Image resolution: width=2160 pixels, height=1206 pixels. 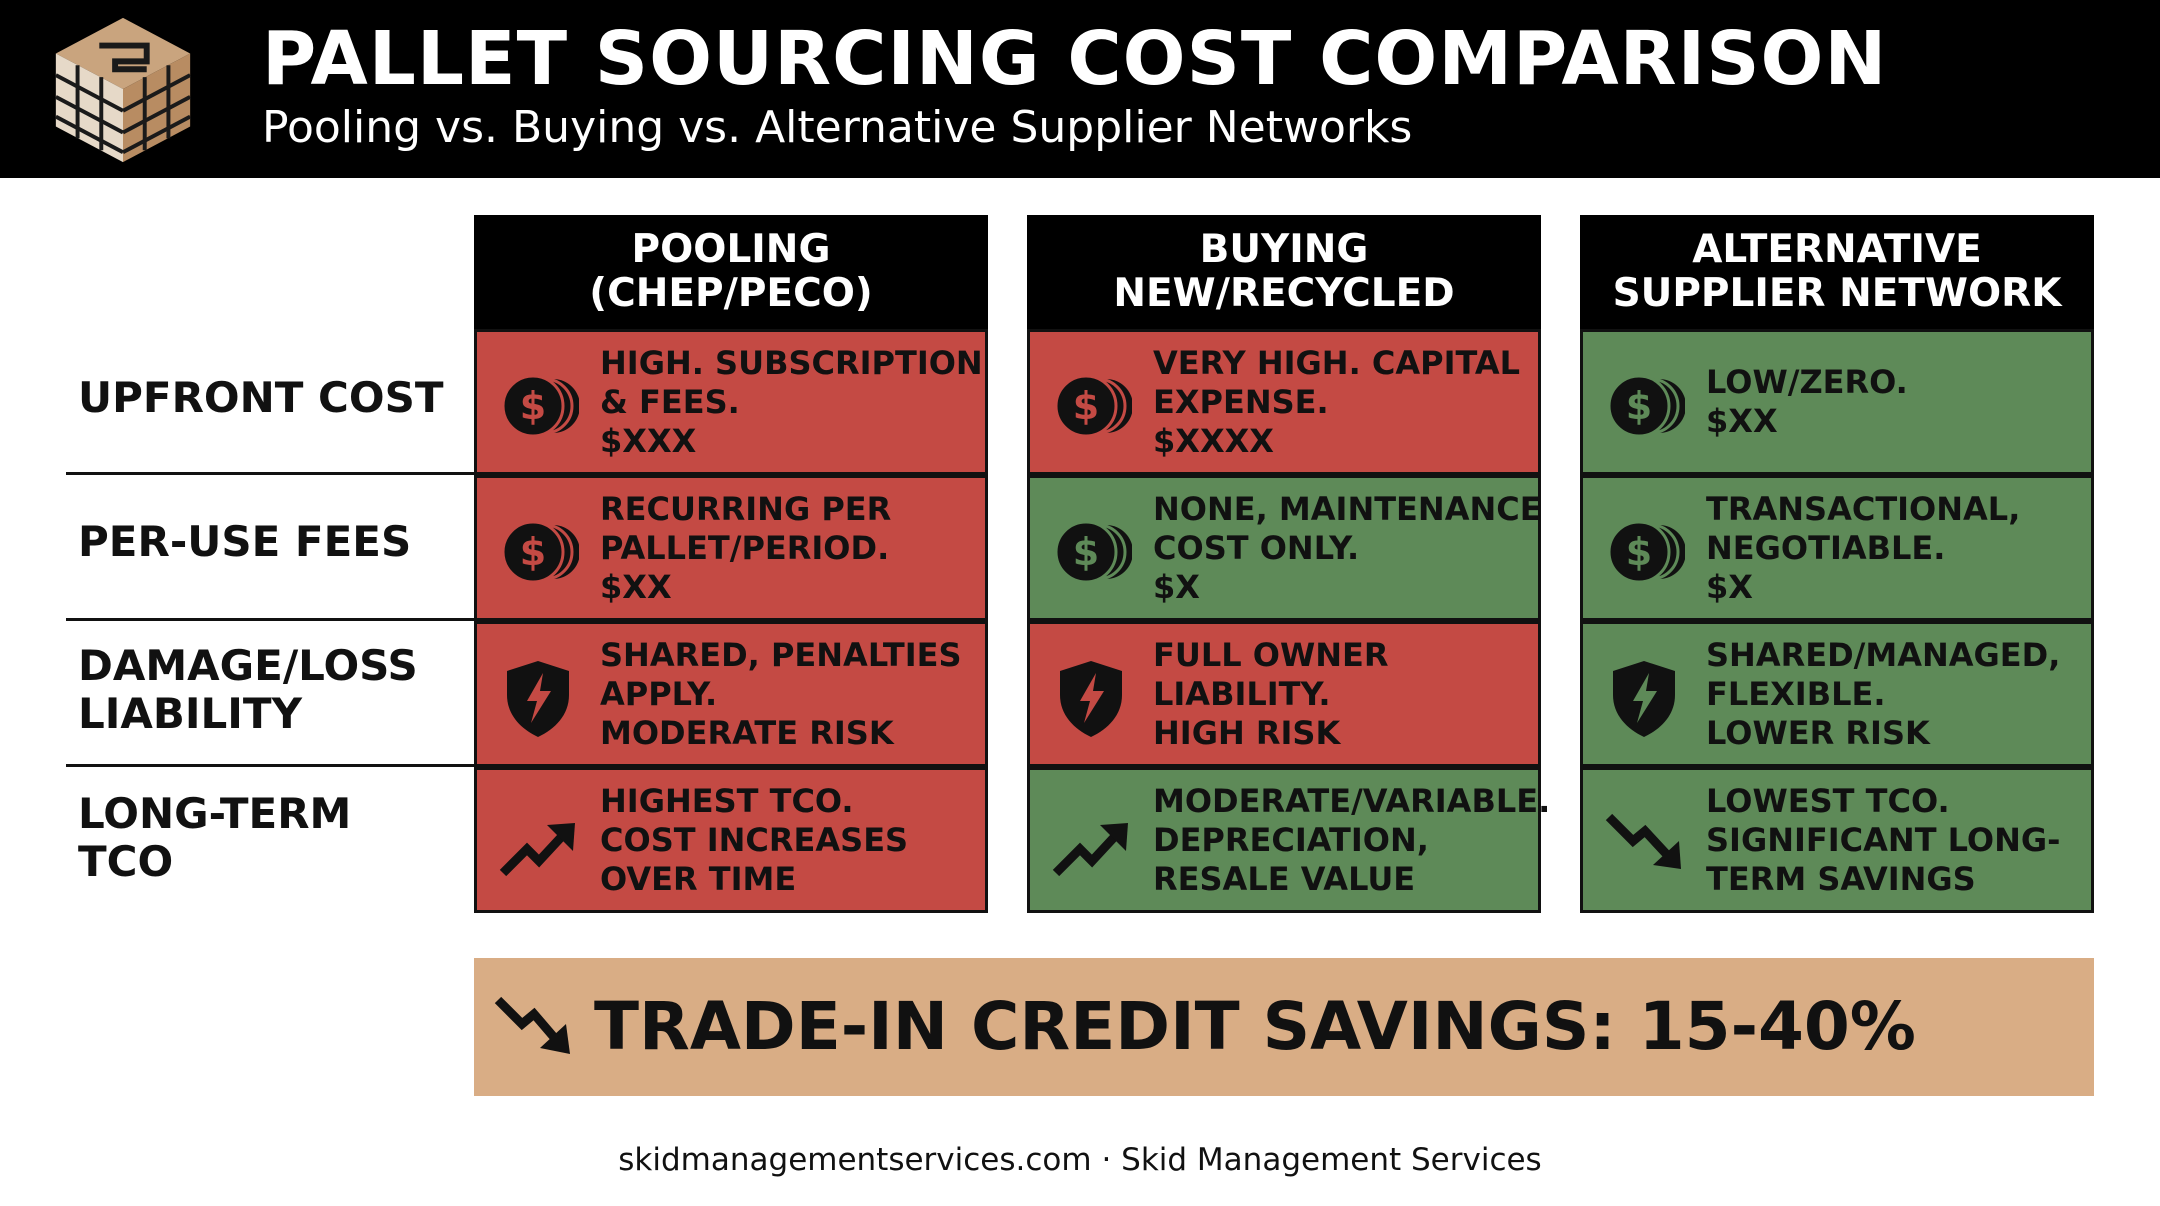 I want to click on cell-liability-pooling: SHARED, PENALTIES APPLY. MODERATE RISK, so click(x=731, y=694).